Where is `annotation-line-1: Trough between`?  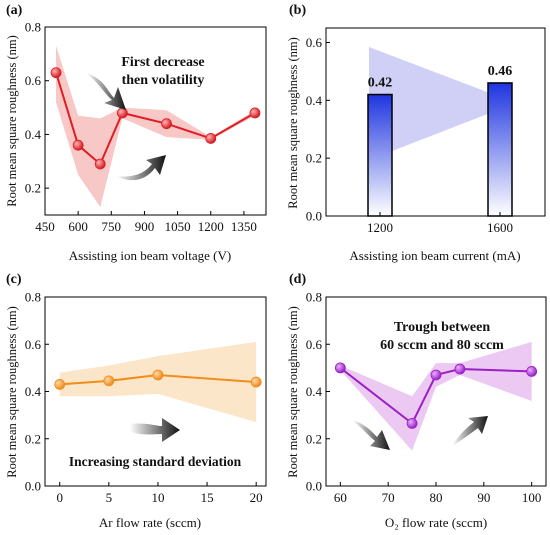
annotation-line-1: Trough between is located at coordinates (442, 327).